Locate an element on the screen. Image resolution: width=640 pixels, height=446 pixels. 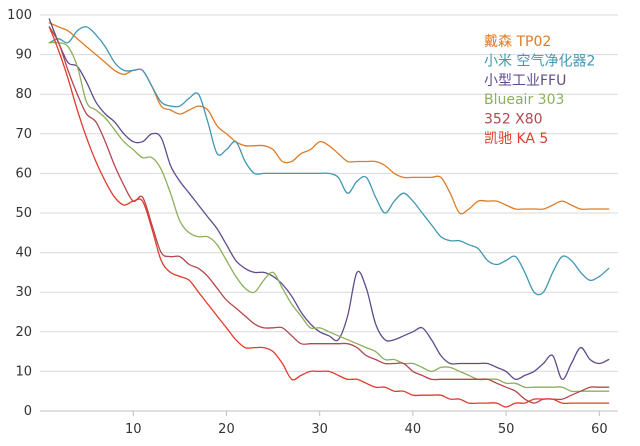
legend-entry-5: 352 X80 is located at coordinates (513, 120).